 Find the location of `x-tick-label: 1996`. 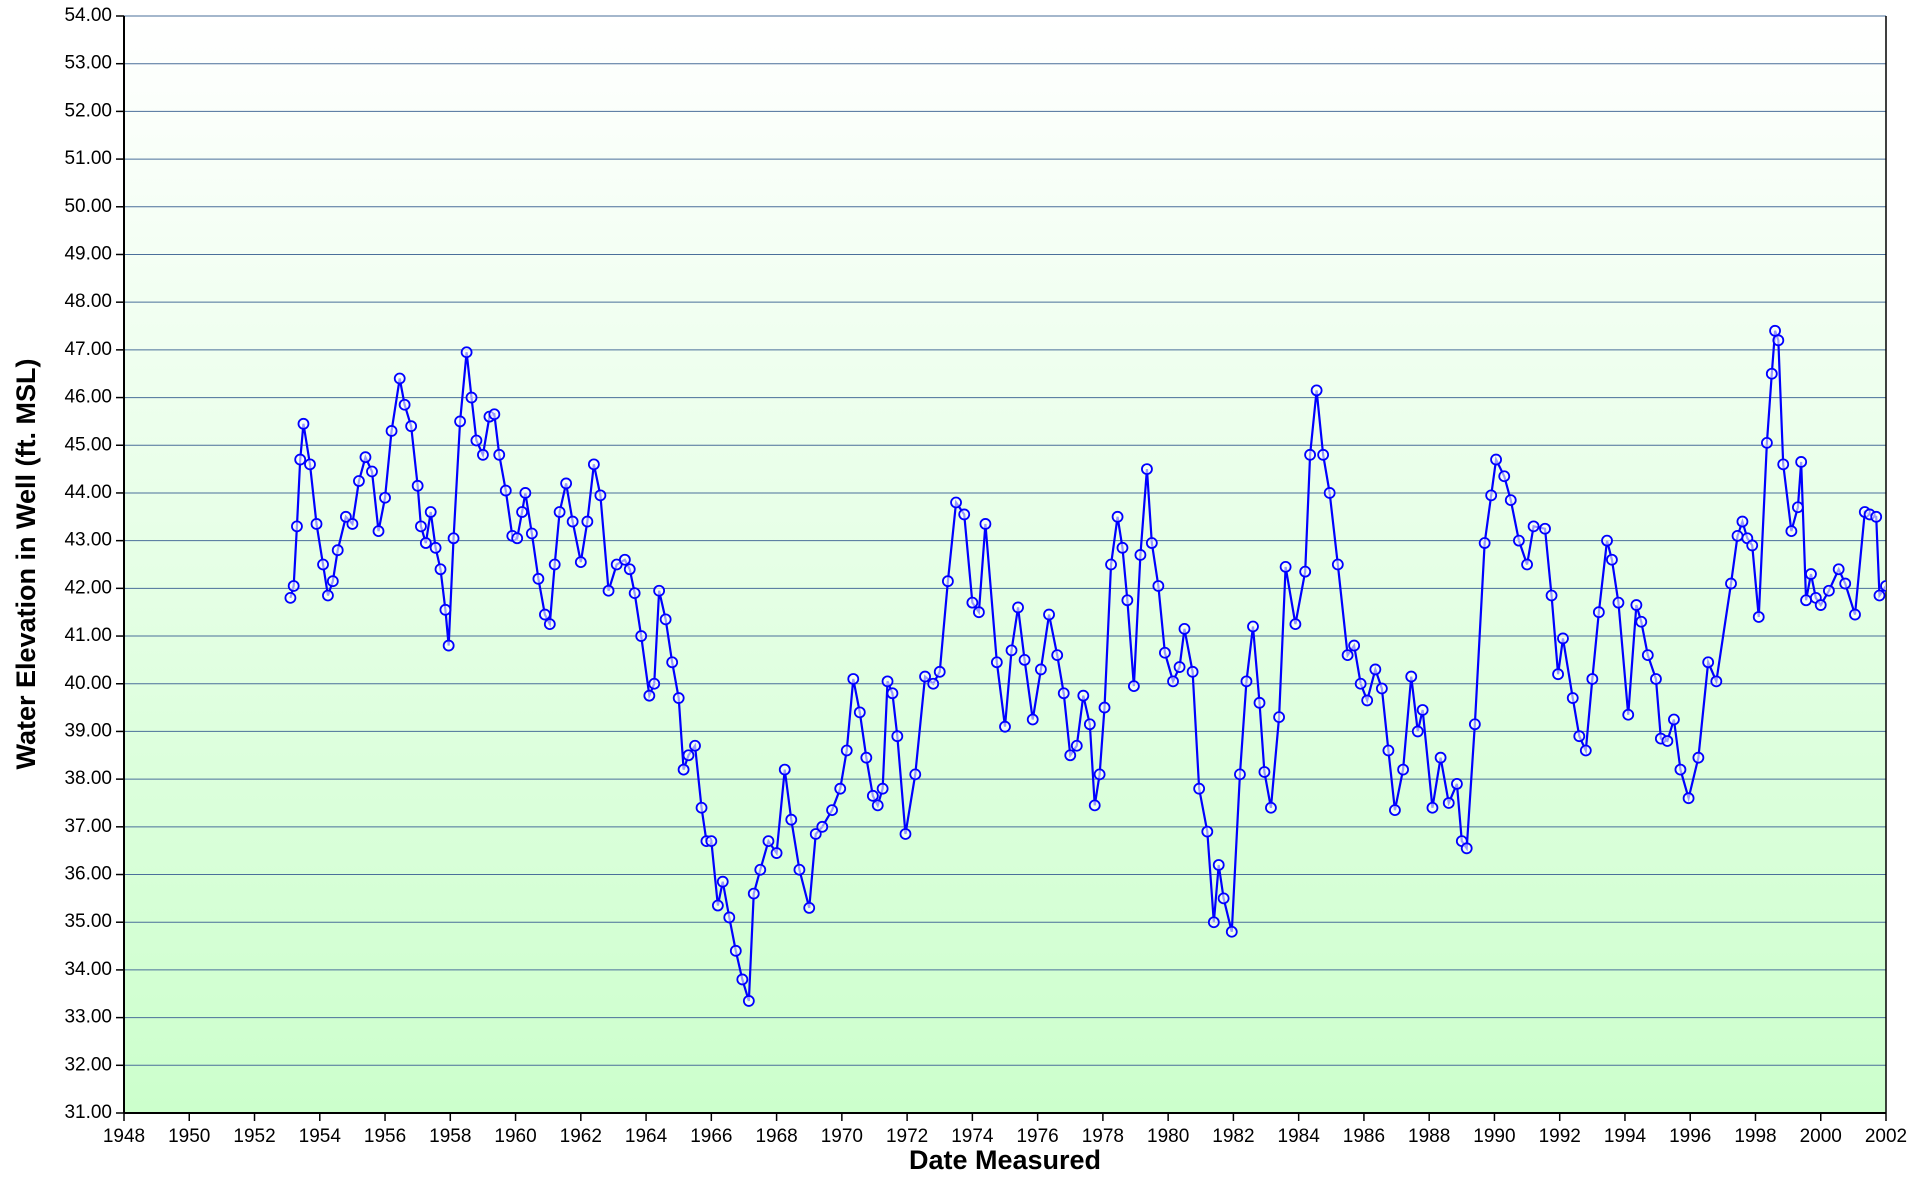

x-tick-label: 1996 is located at coordinates (1690, 1136).